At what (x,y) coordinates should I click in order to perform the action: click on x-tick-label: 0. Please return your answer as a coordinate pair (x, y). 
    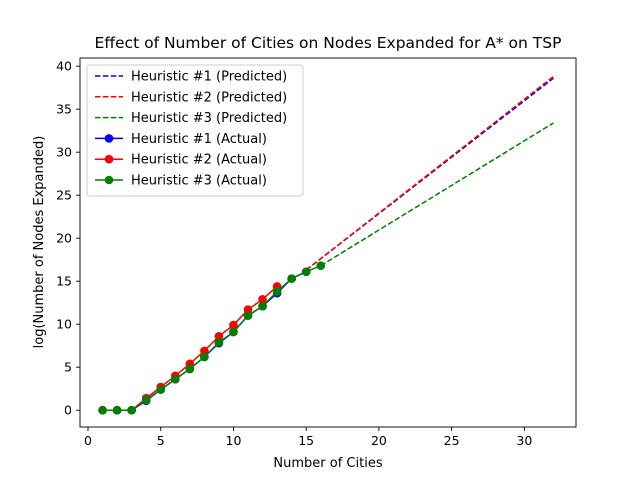
    Looking at the image, I should click on (88, 440).